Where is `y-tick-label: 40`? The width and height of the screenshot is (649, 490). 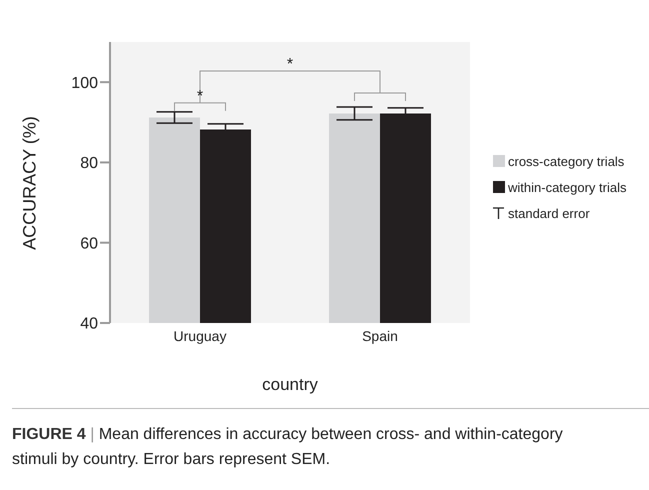
y-tick-label: 40 is located at coordinates (89, 324).